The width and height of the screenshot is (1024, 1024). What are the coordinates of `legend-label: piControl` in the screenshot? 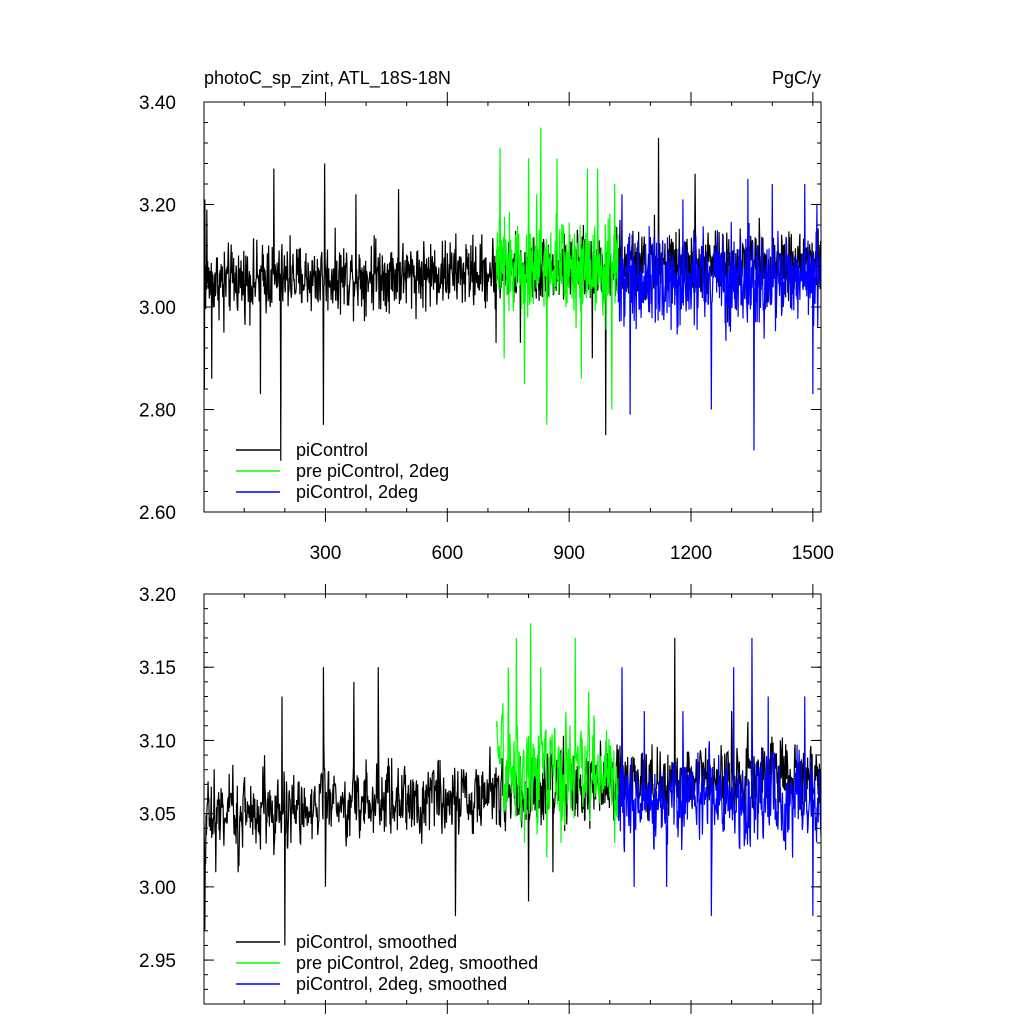 It's located at (332, 450).